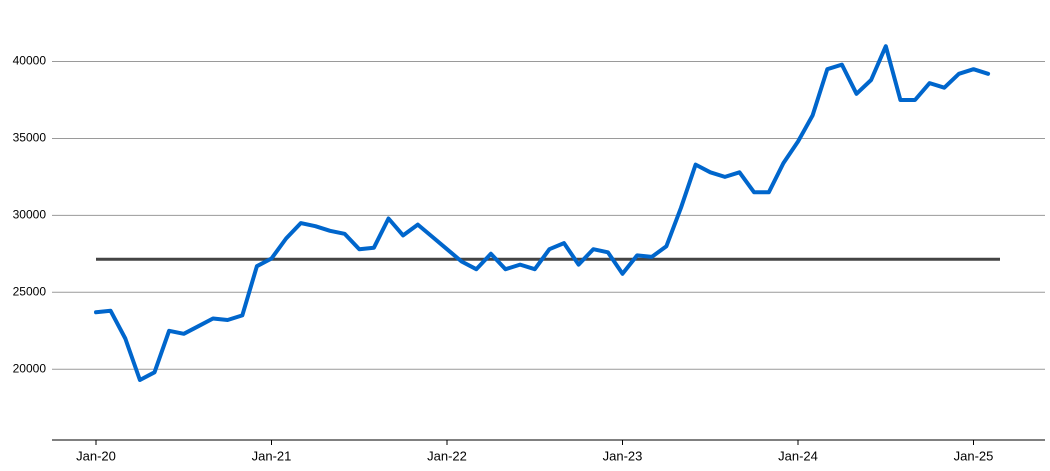 Image resolution: width=1050 pixels, height=471 pixels. Describe the element at coordinates (272, 455) in the screenshot. I see `x-tick-label: Jan-21` at that location.